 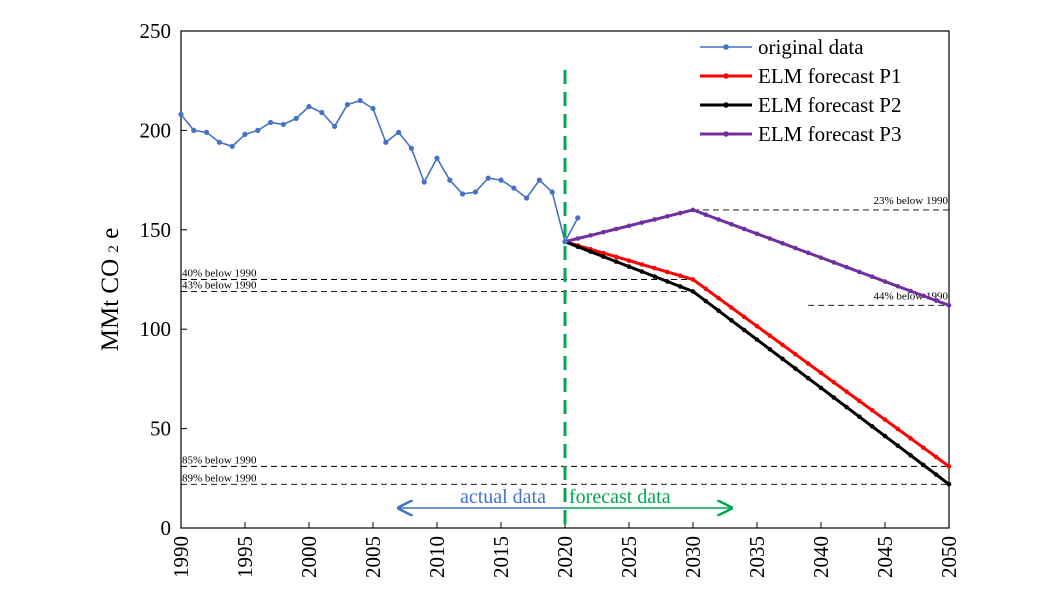 I want to click on x-tick-label: 1995, so click(x=245, y=557).